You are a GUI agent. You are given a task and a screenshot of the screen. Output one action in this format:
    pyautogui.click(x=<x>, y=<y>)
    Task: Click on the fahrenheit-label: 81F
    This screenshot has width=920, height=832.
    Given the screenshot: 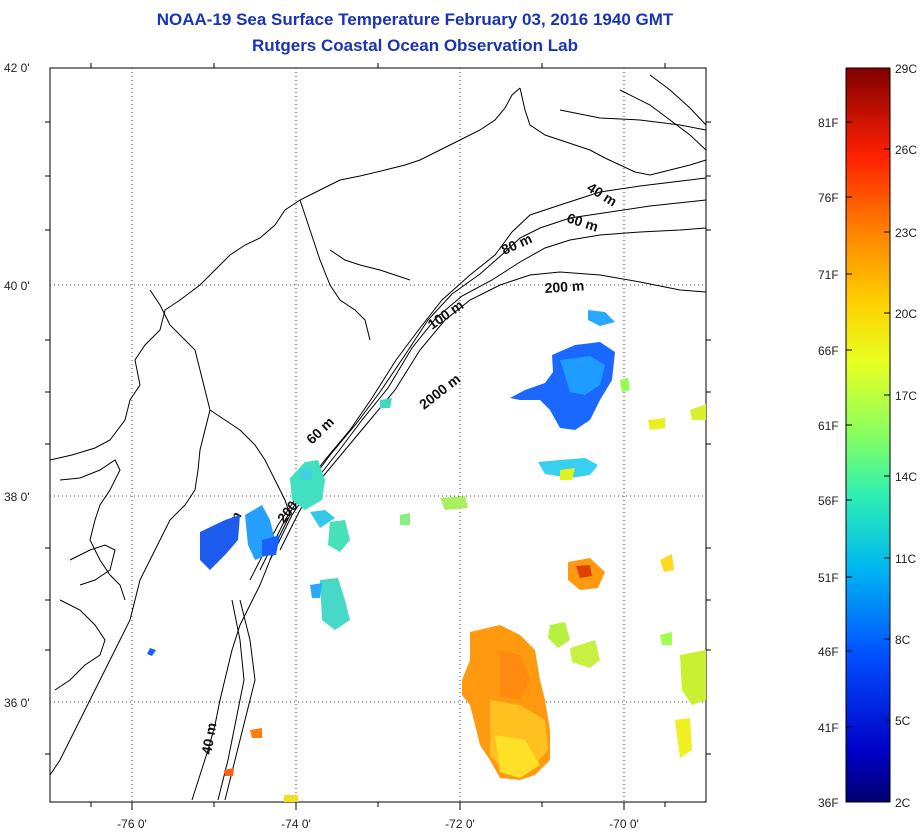 What is the action you would take?
    pyautogui.click(x=828, y=123)
    